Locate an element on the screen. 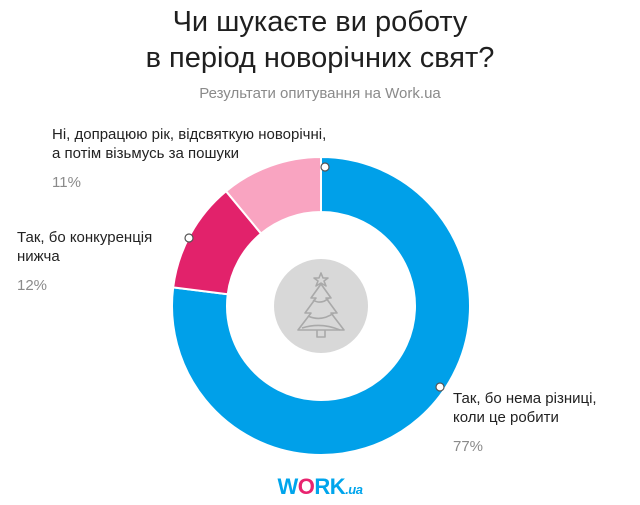 This screenshot has width=640, height=505. slice-label-competition-line-1: Так, бо конкуренція is located at coordinates (85, 237).